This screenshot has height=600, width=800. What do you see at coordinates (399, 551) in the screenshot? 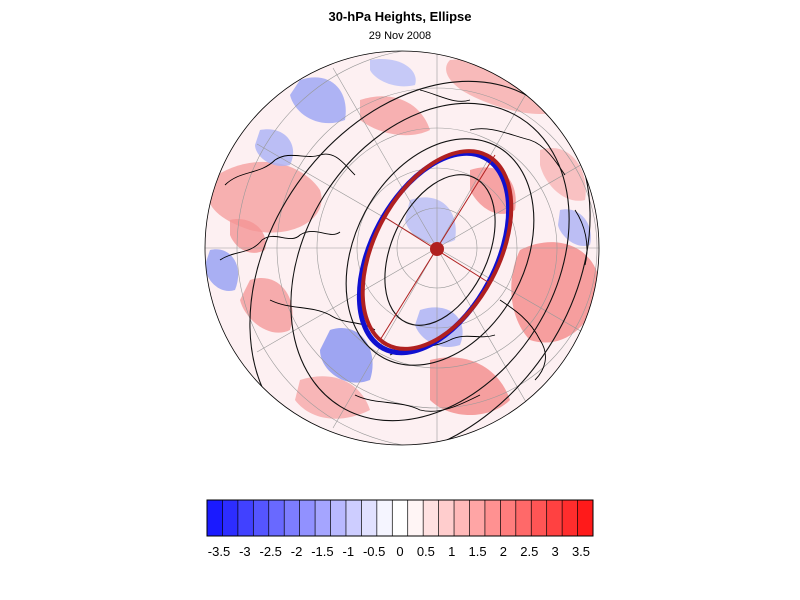
I see `colorbar-tick-label: 0` at bounding box center [399, 551].